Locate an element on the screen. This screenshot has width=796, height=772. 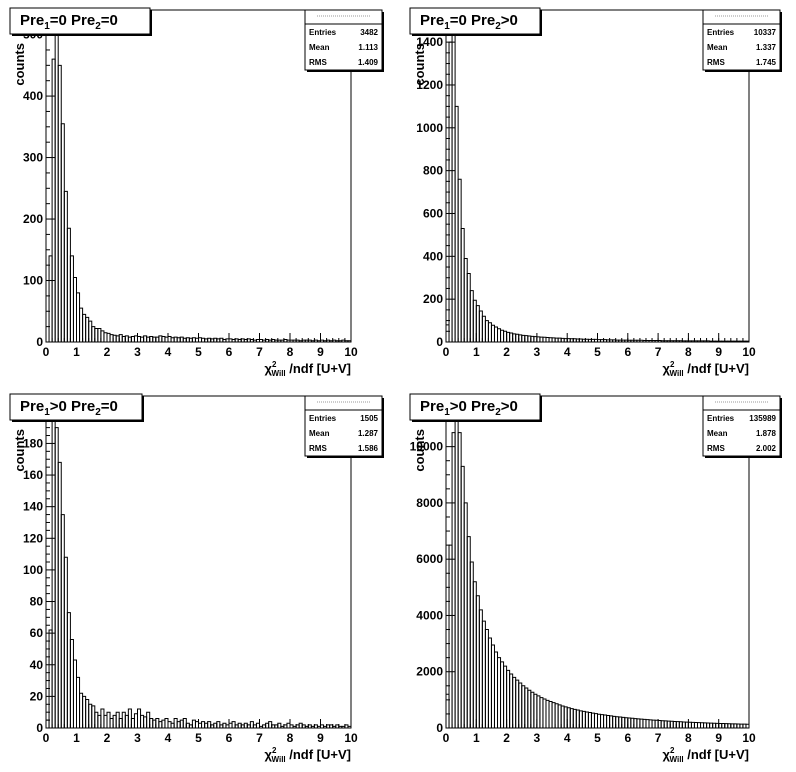
stats-mean-value: 1.113 is located at coordinates (368, 47).